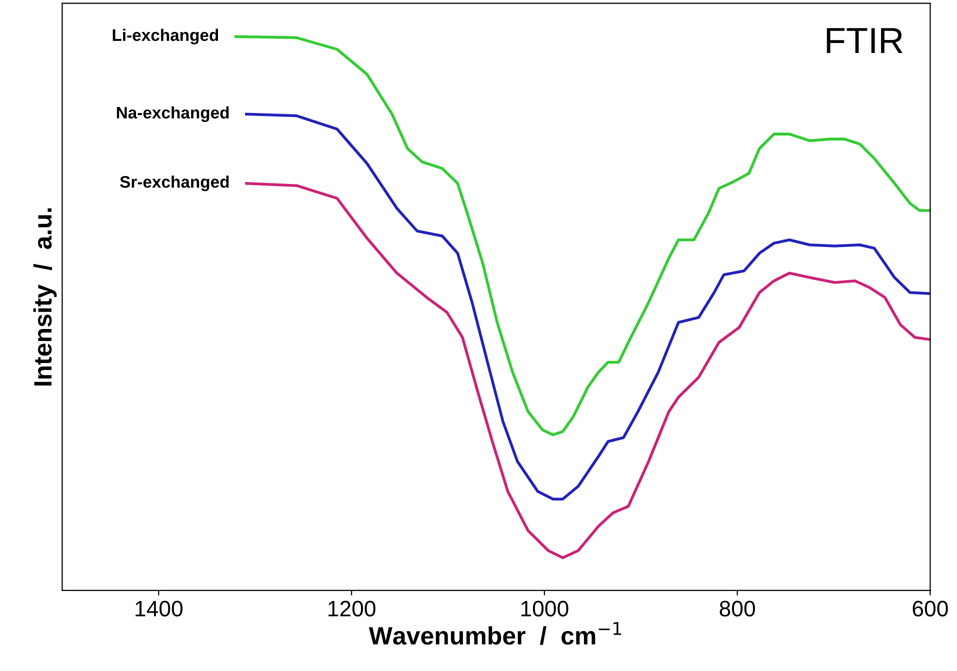  I want to click on x-axis-title: Wavenumber / cm$^{−1}$, so click(495, 633).